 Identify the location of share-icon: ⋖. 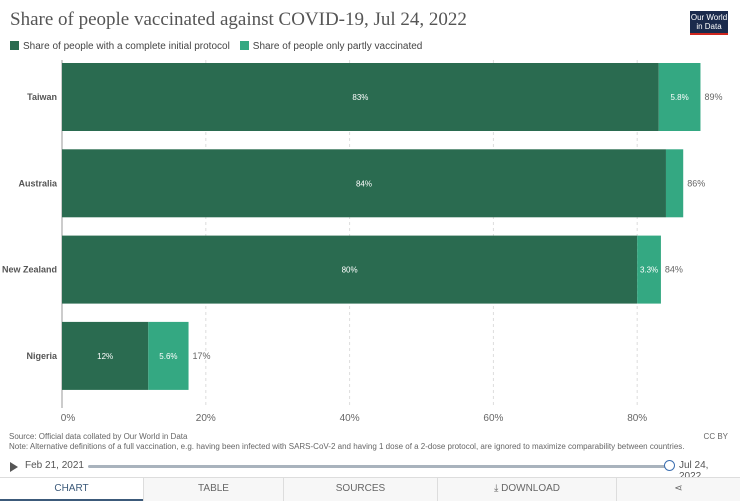
(678, 488).